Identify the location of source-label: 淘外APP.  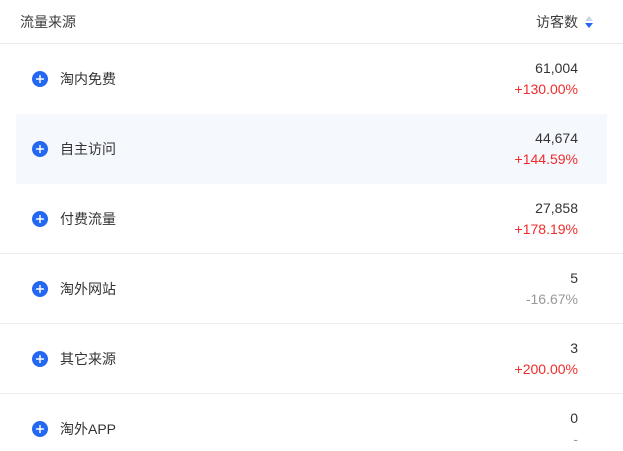
(88, 429).